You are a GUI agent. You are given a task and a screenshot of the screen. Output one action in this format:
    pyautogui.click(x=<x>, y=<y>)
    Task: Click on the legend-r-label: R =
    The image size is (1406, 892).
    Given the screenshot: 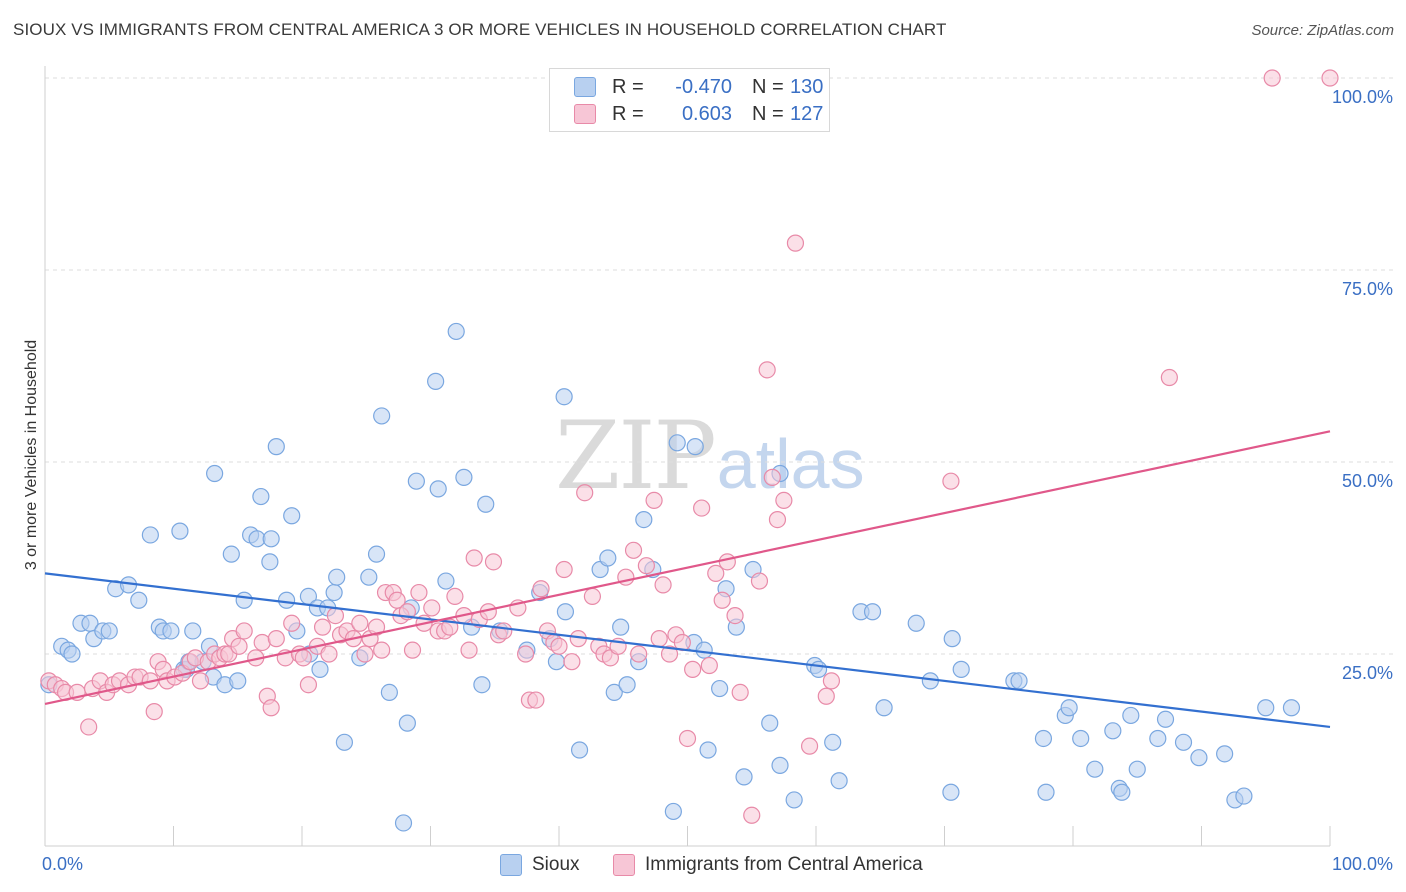 What is the action you would take?
    pyautogui.click(x=628, y=113)
    